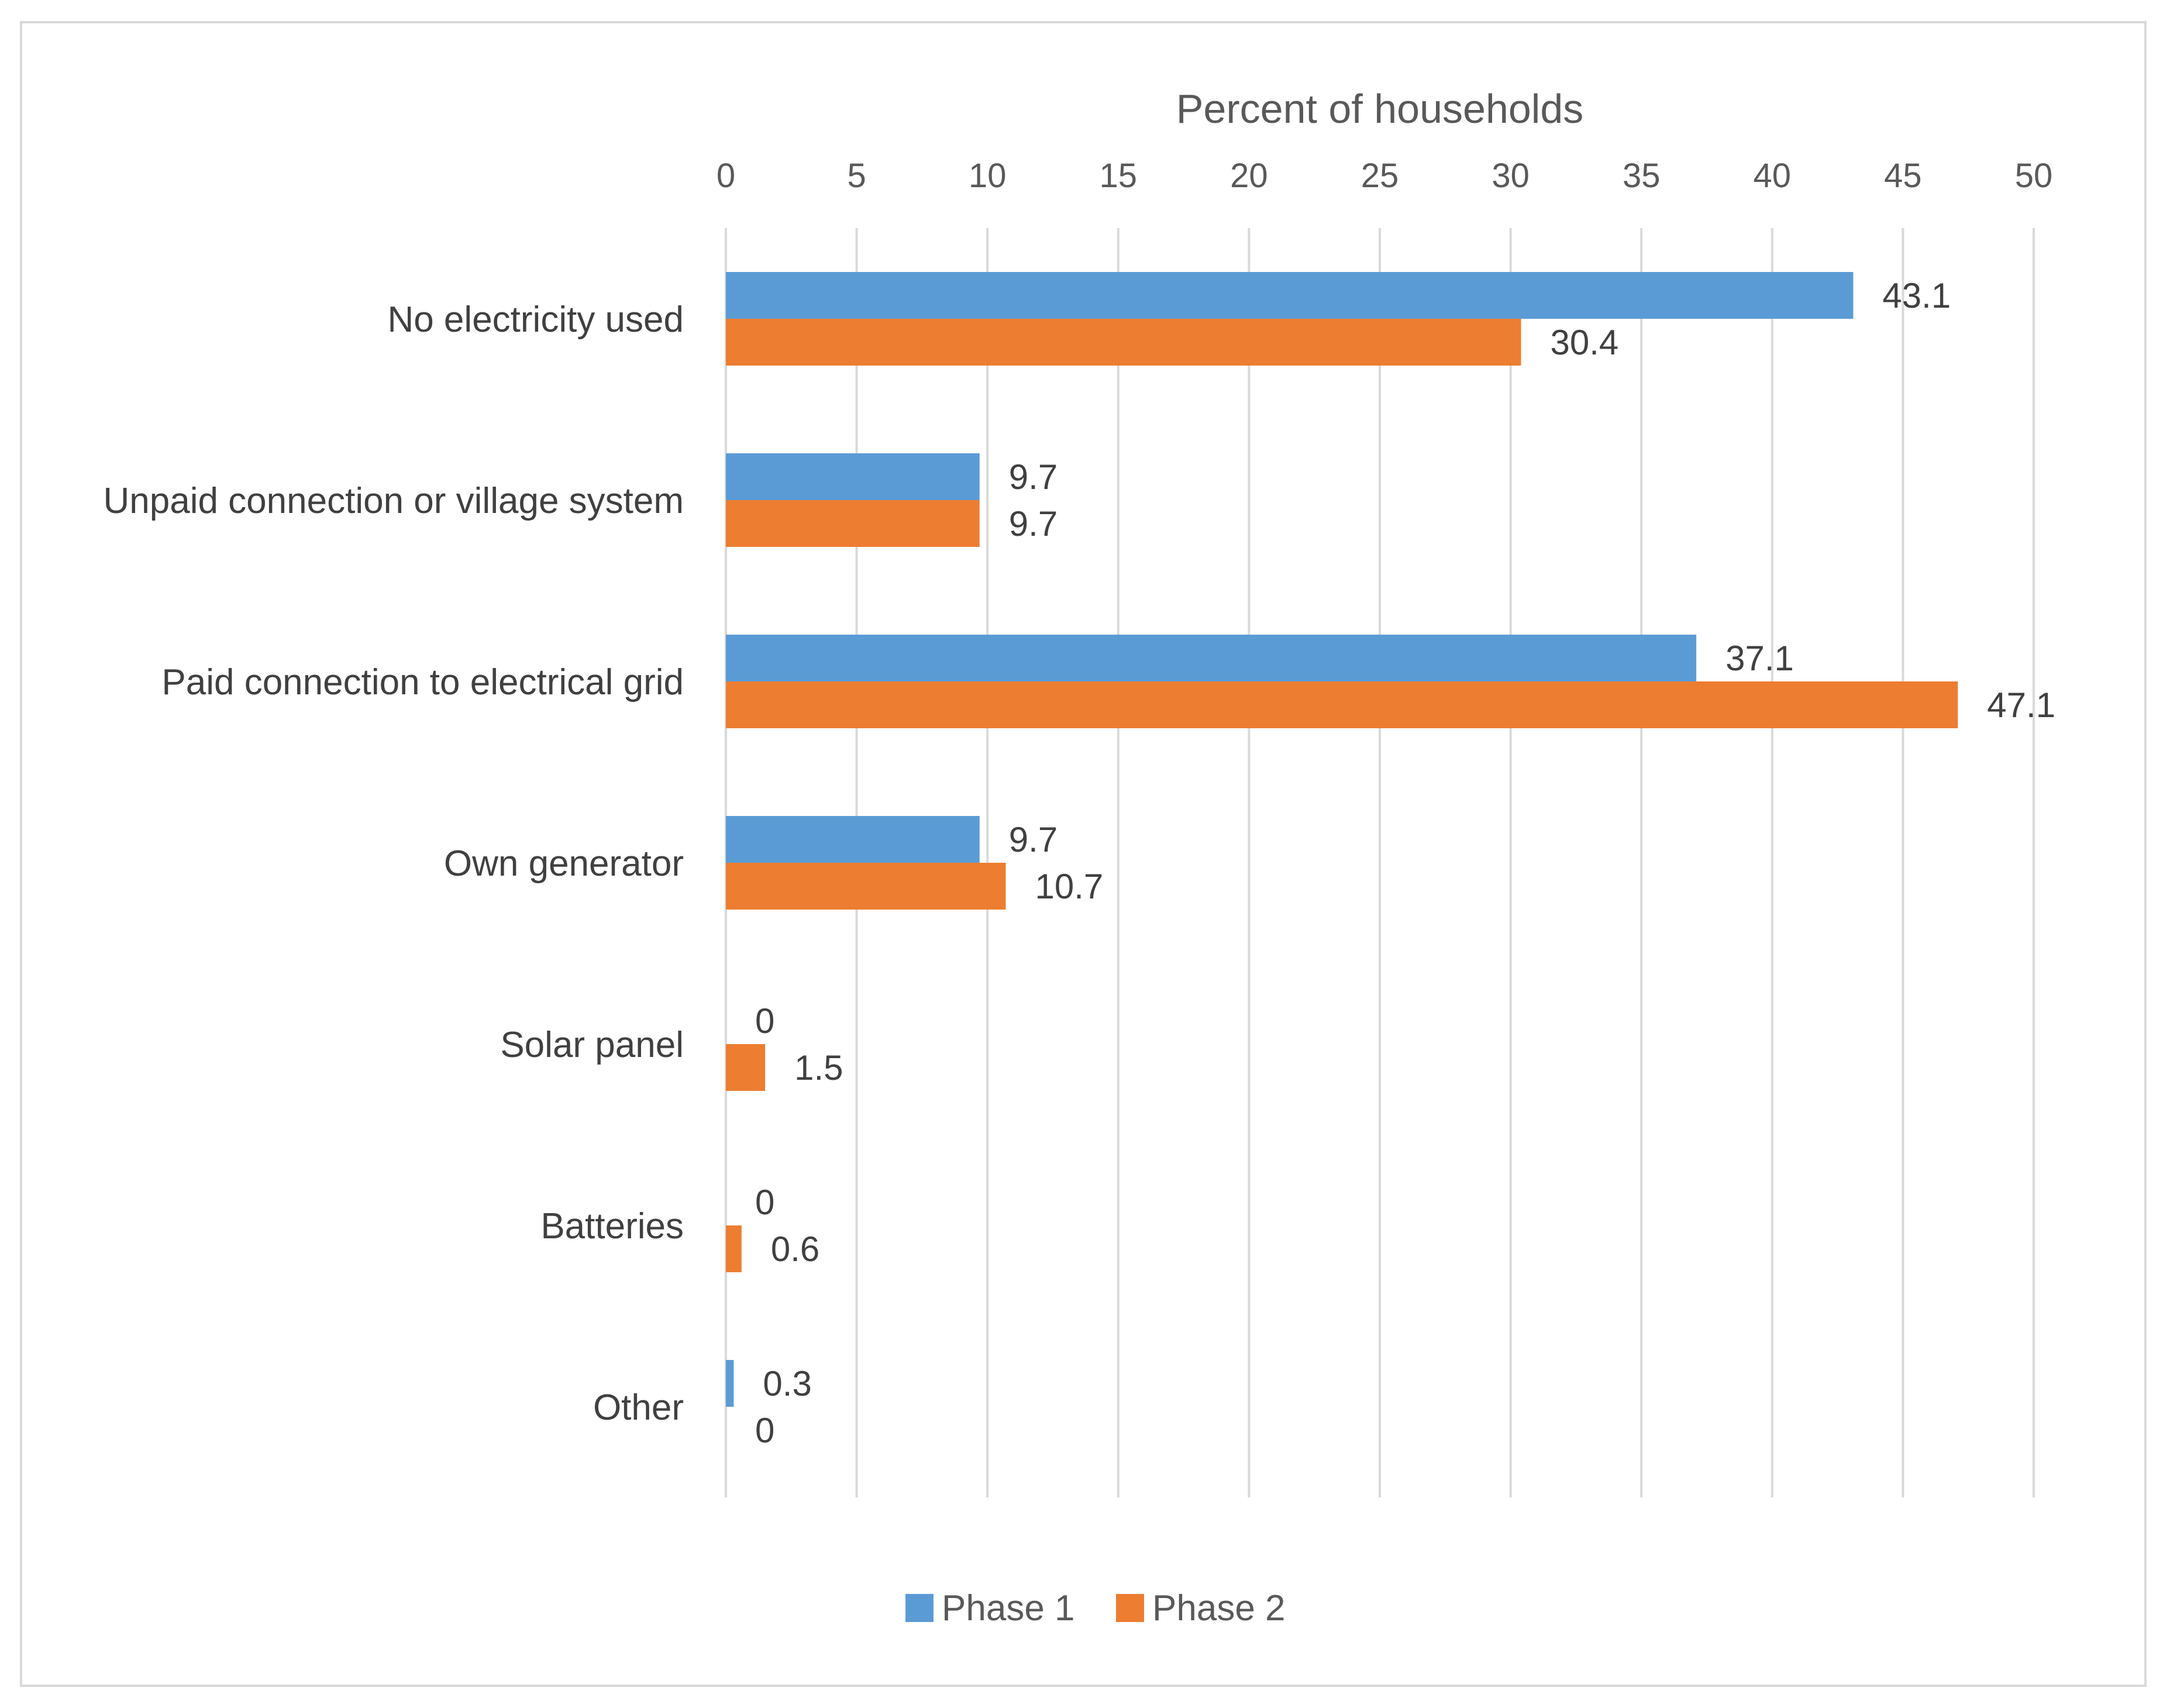 Image resolution: width=2170 pixels, height=1708 pixels. Describe the element at coordinates (1380, 176) in the screenshot. I see `x-tick-label: 25` at that location.